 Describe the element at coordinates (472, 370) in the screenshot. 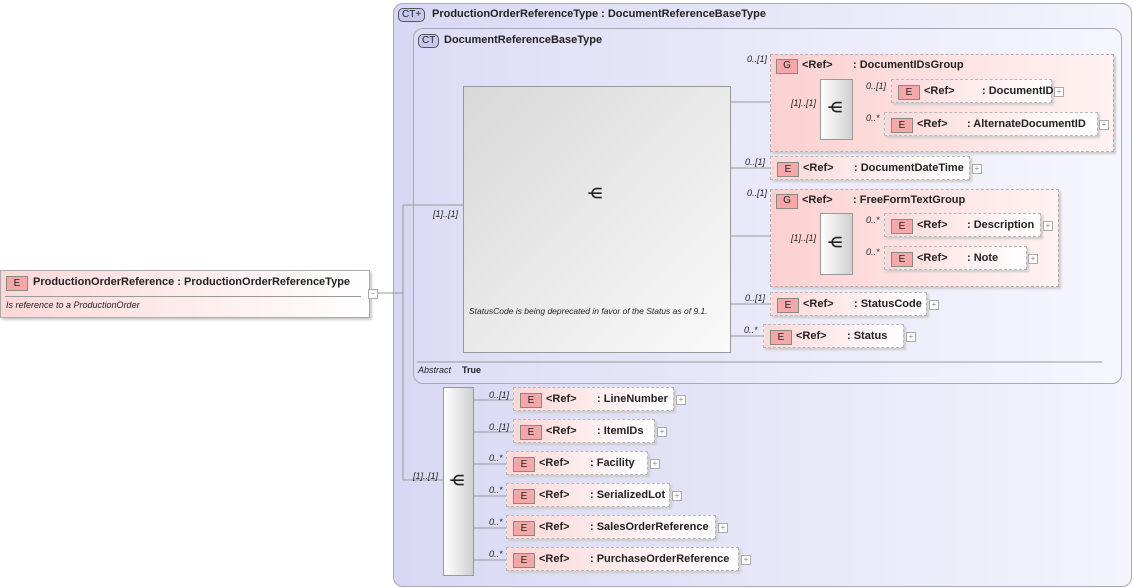

I see `abstract-value: True` at that location.